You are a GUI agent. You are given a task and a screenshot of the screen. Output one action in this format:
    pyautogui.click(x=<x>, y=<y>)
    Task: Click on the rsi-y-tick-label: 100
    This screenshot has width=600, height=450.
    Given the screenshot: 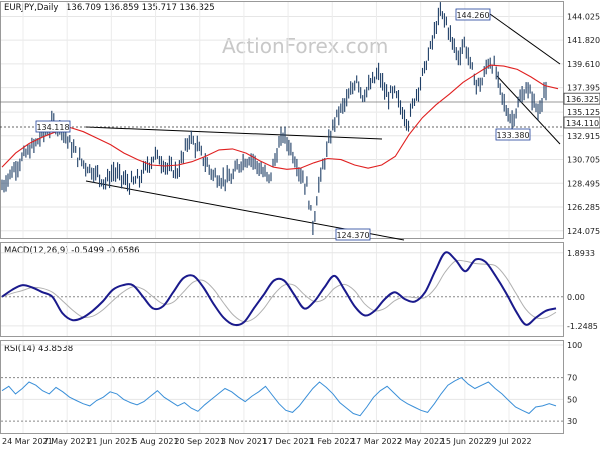 What is the action you would take?
    pyautogui.click(x=574, y=345)
    